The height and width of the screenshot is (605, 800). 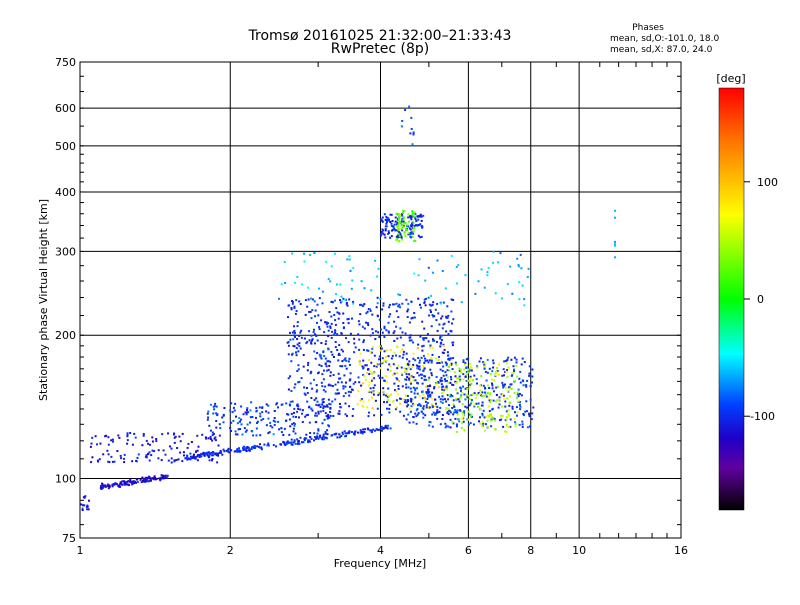 I want to click on y-axis-label: Stationary phase Virtual Height [km], so click(x=43, y=300).